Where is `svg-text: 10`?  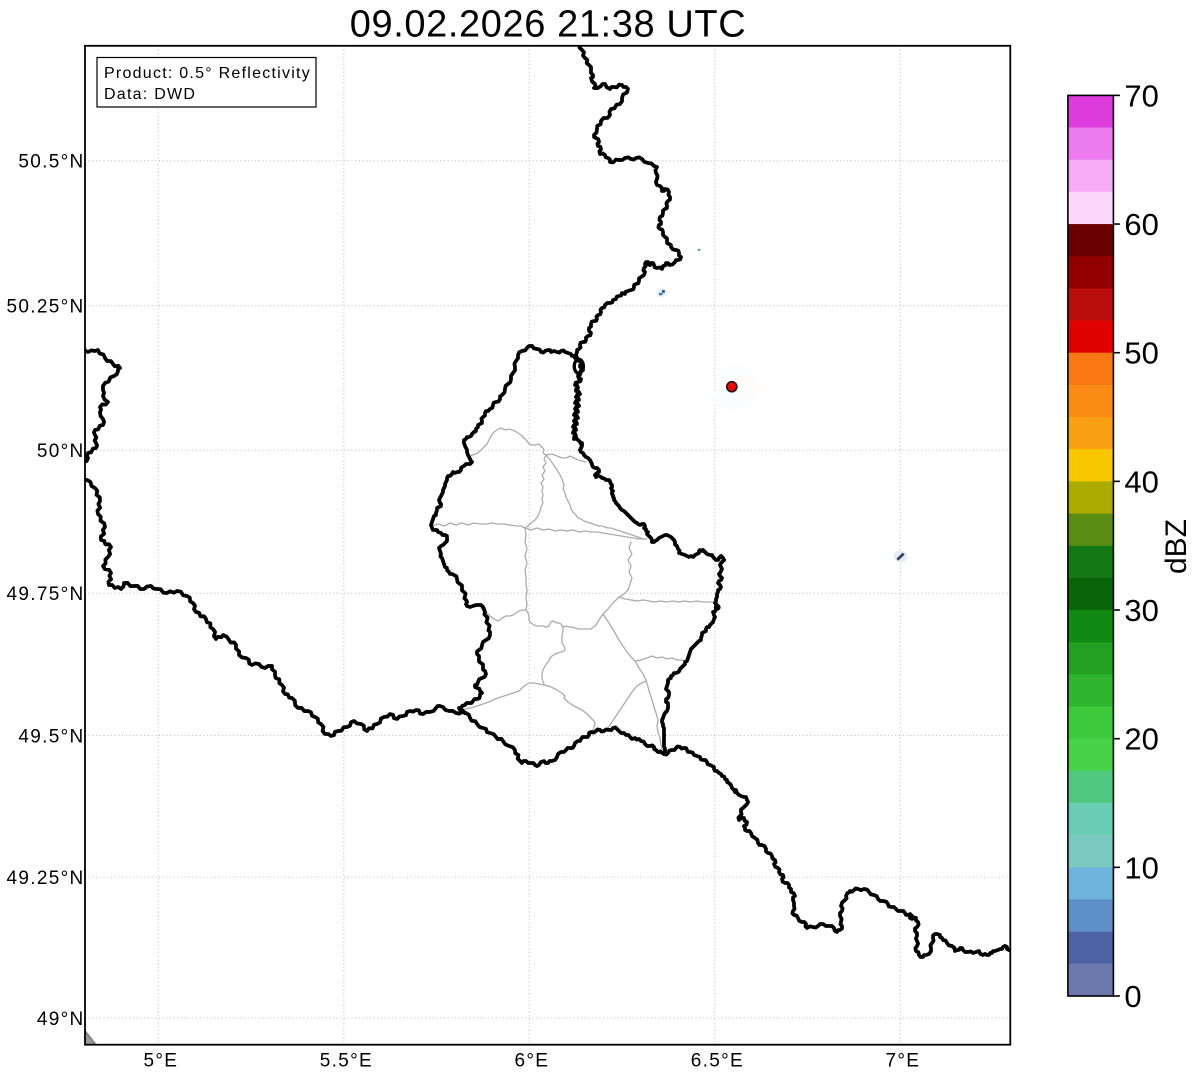
svg-text: 10 is located at coordinates (1141, 867).